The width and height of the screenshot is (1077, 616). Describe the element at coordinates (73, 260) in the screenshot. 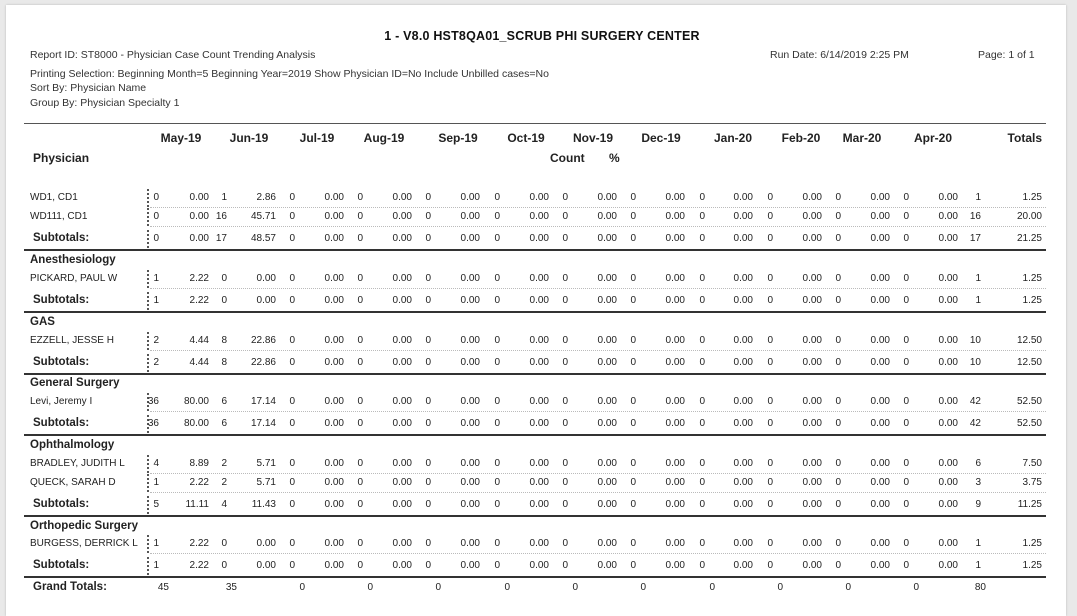

I see `group-header: Anesthesiology` at that location.